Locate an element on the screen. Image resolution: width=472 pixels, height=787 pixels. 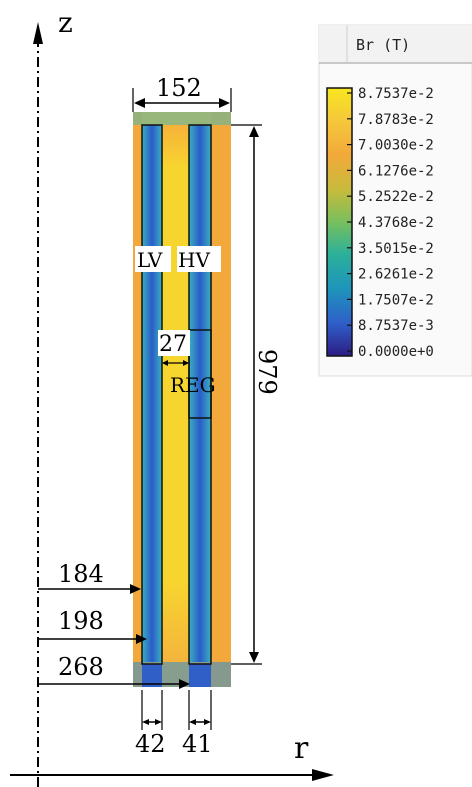
hv-width-label: 41 is located at coordinates (197, 744).